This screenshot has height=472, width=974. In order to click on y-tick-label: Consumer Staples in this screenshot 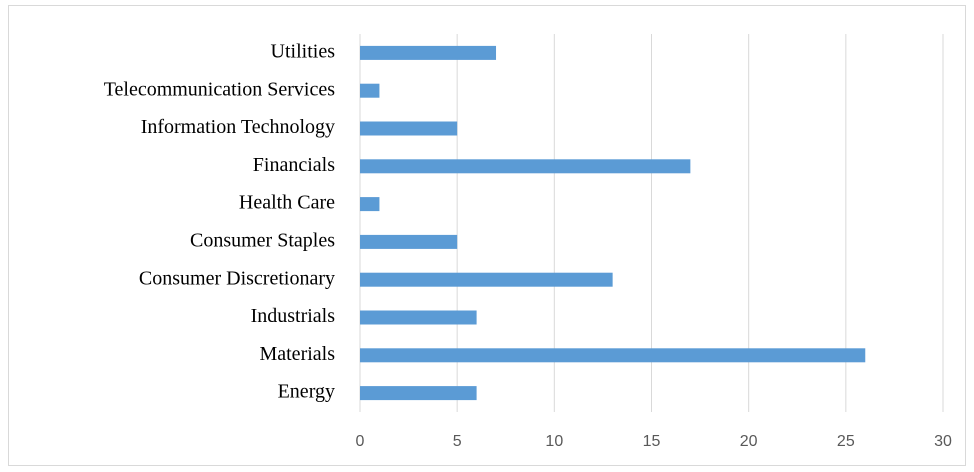, I will do `click(262, 240)`.